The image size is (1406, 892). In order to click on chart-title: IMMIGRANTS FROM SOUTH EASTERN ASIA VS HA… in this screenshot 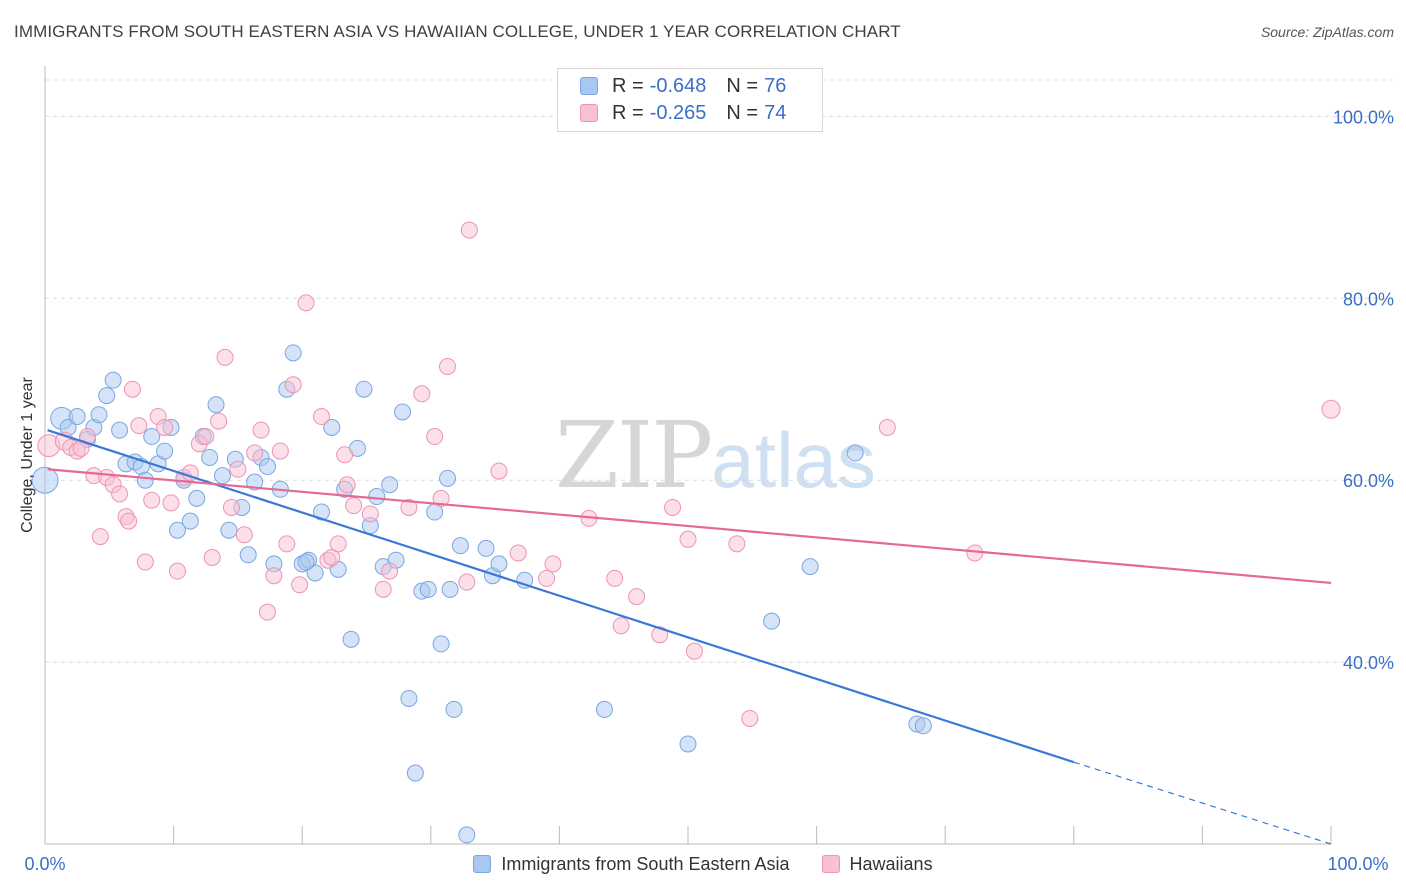, I will do `click(457, 31)`.